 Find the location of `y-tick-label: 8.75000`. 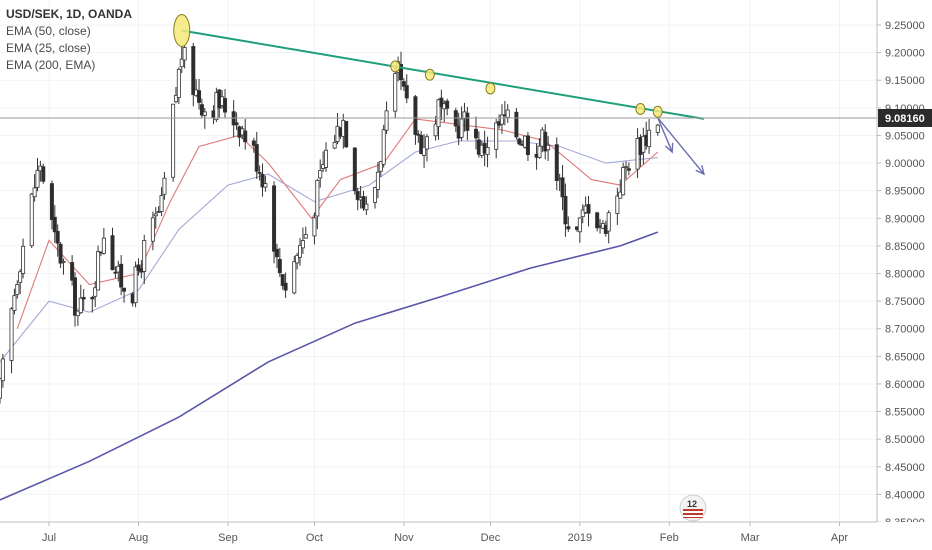

y-tick-label: 8.75000 is located at coordinates (905, 302).